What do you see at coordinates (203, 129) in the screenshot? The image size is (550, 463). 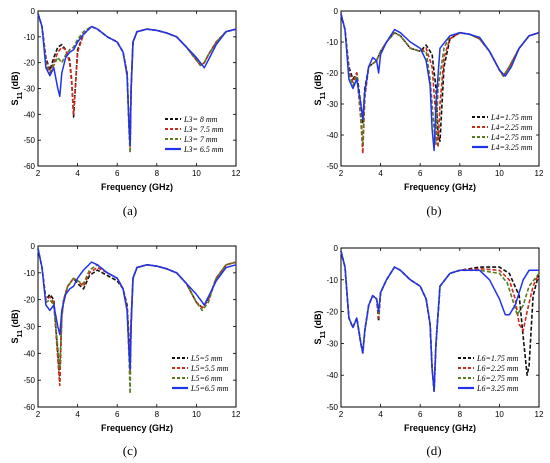 I see `legend-label: L3= 7.5 mm` at bounding box center [203, 129].